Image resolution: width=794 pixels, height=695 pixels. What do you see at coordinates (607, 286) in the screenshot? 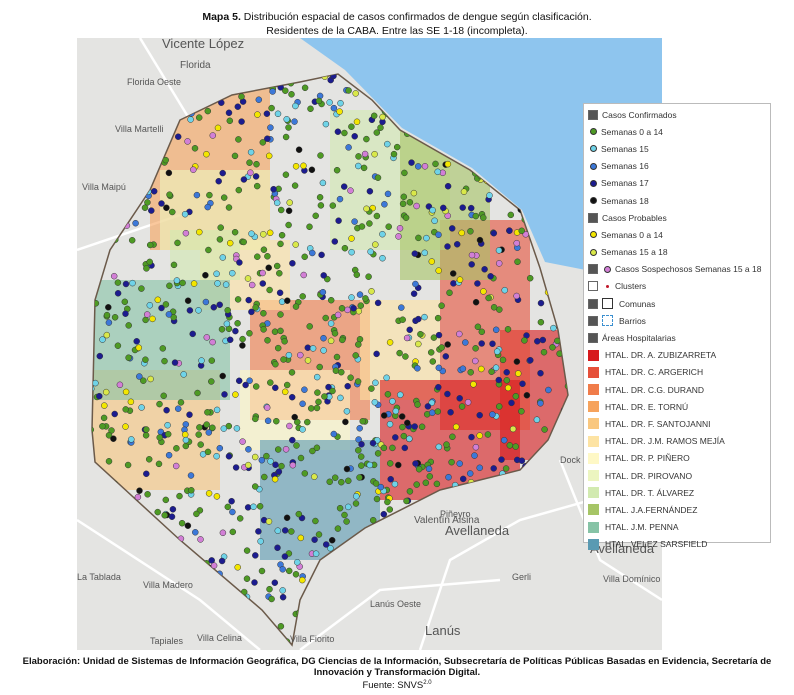
I see `legend-symbol` at bounding box center [607, 286].